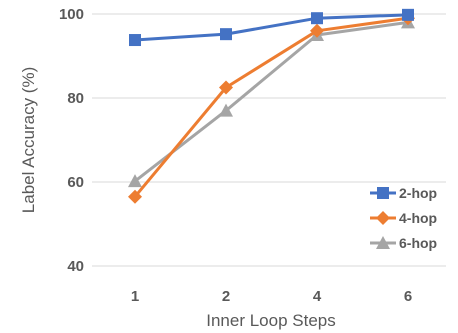 The image size is (458, 333). I want to click on series-line, so click(271, 27).